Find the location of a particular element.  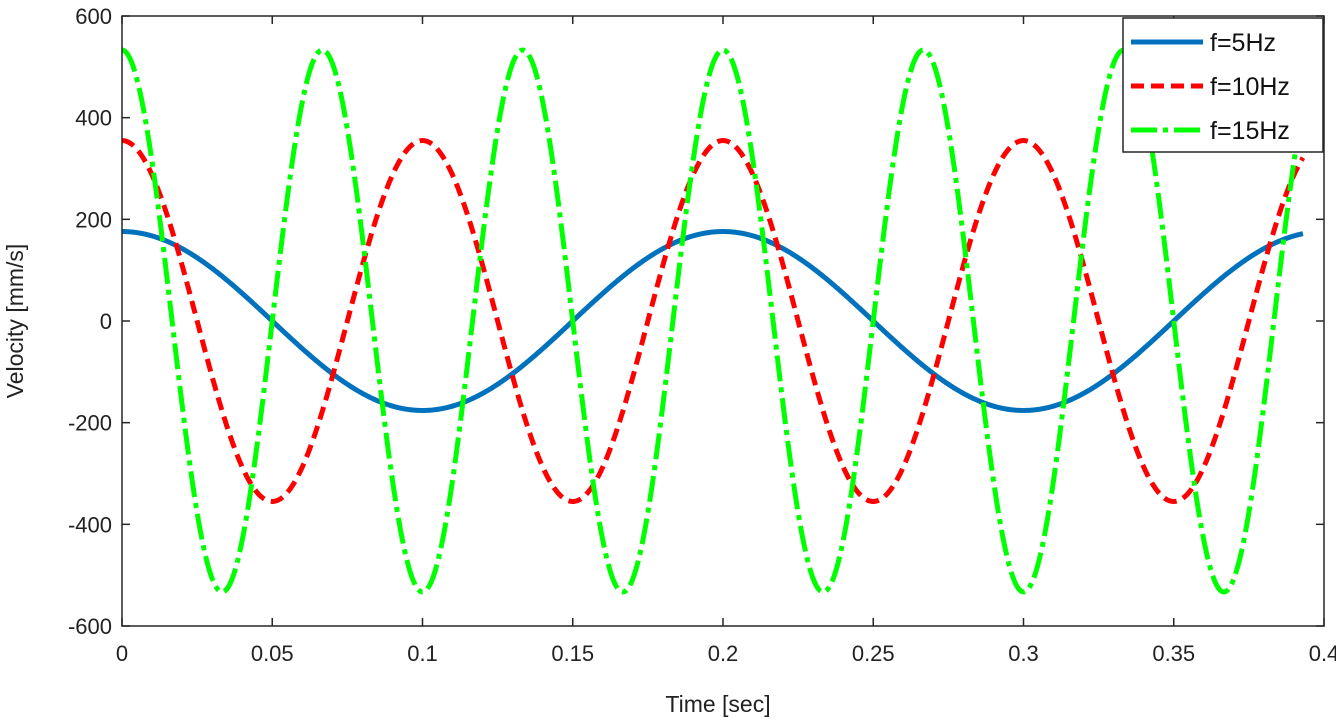

y-tick-label: -200 is located at coordinates (90, 423).